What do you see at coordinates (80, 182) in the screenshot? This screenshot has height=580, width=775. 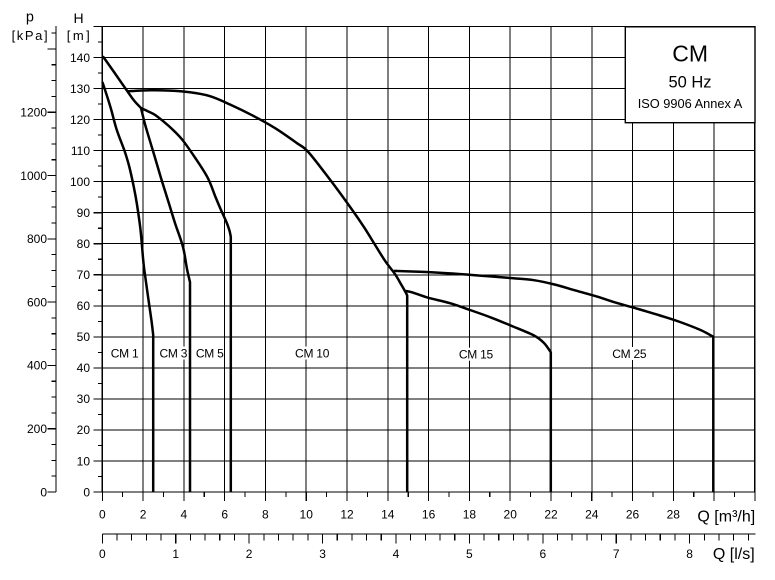 I see `svg-text: 100` at bounding box center [80, 182].